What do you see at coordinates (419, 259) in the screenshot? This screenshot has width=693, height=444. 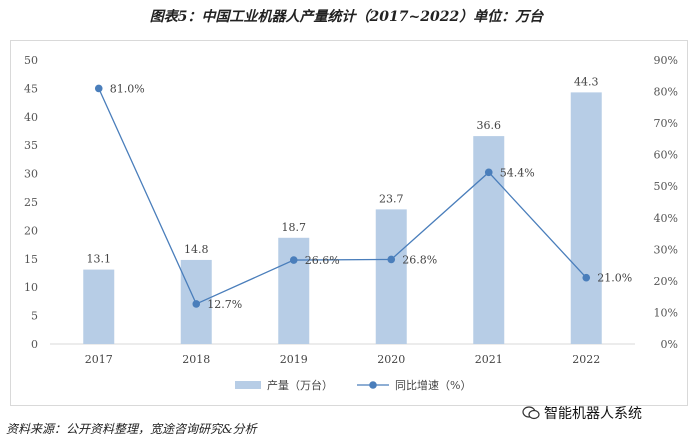 I see `growth-value-label: 26.8%` at bounding box center [419, 259].